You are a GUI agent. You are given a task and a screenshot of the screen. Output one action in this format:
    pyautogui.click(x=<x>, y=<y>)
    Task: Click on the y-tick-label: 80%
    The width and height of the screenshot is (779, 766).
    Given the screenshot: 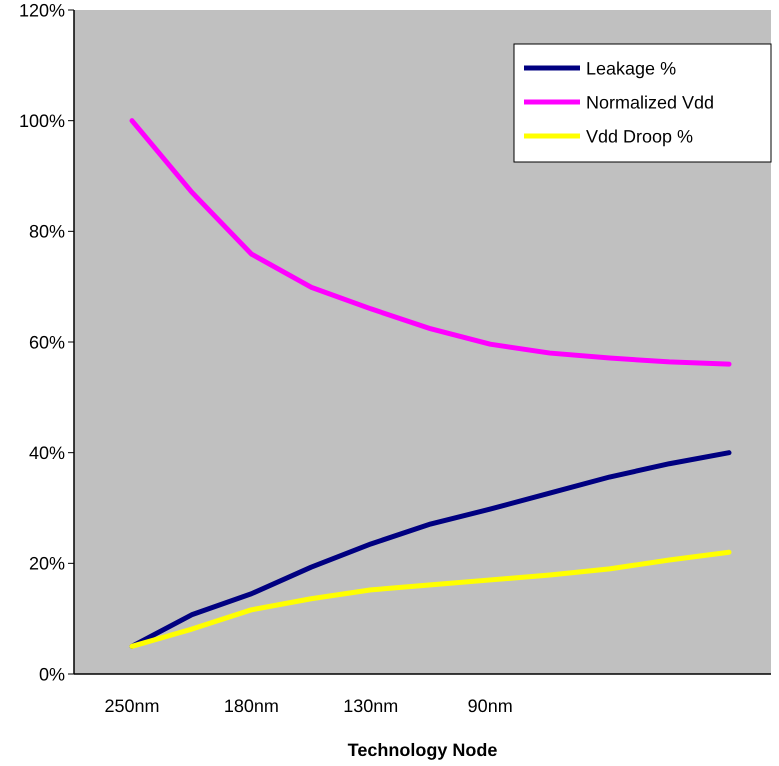 What is the action you would take?
    pyautogui.click(x=46, y=232)
    